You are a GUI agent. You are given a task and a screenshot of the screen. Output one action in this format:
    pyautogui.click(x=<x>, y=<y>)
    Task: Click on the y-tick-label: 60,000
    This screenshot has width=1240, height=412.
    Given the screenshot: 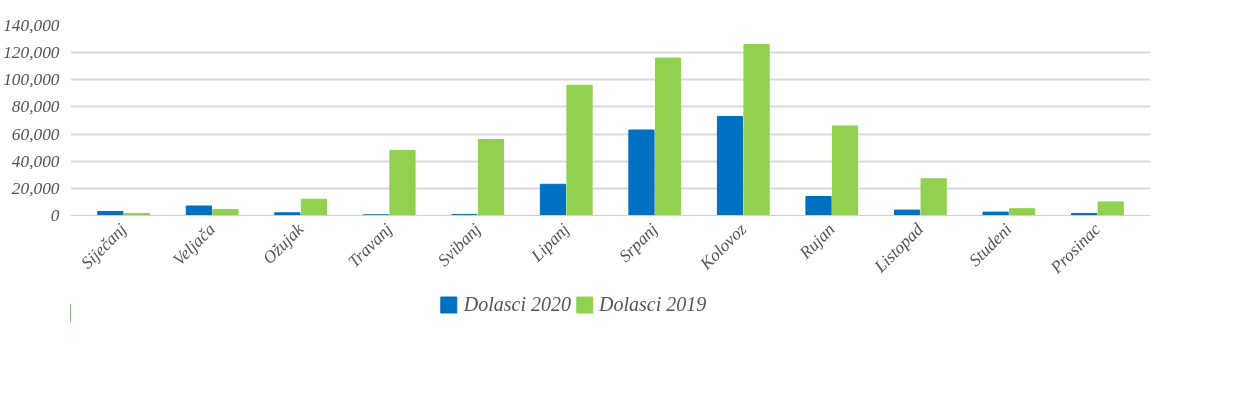 What is the action you would take?
    pyautogui.click(x=35, y=134)
    